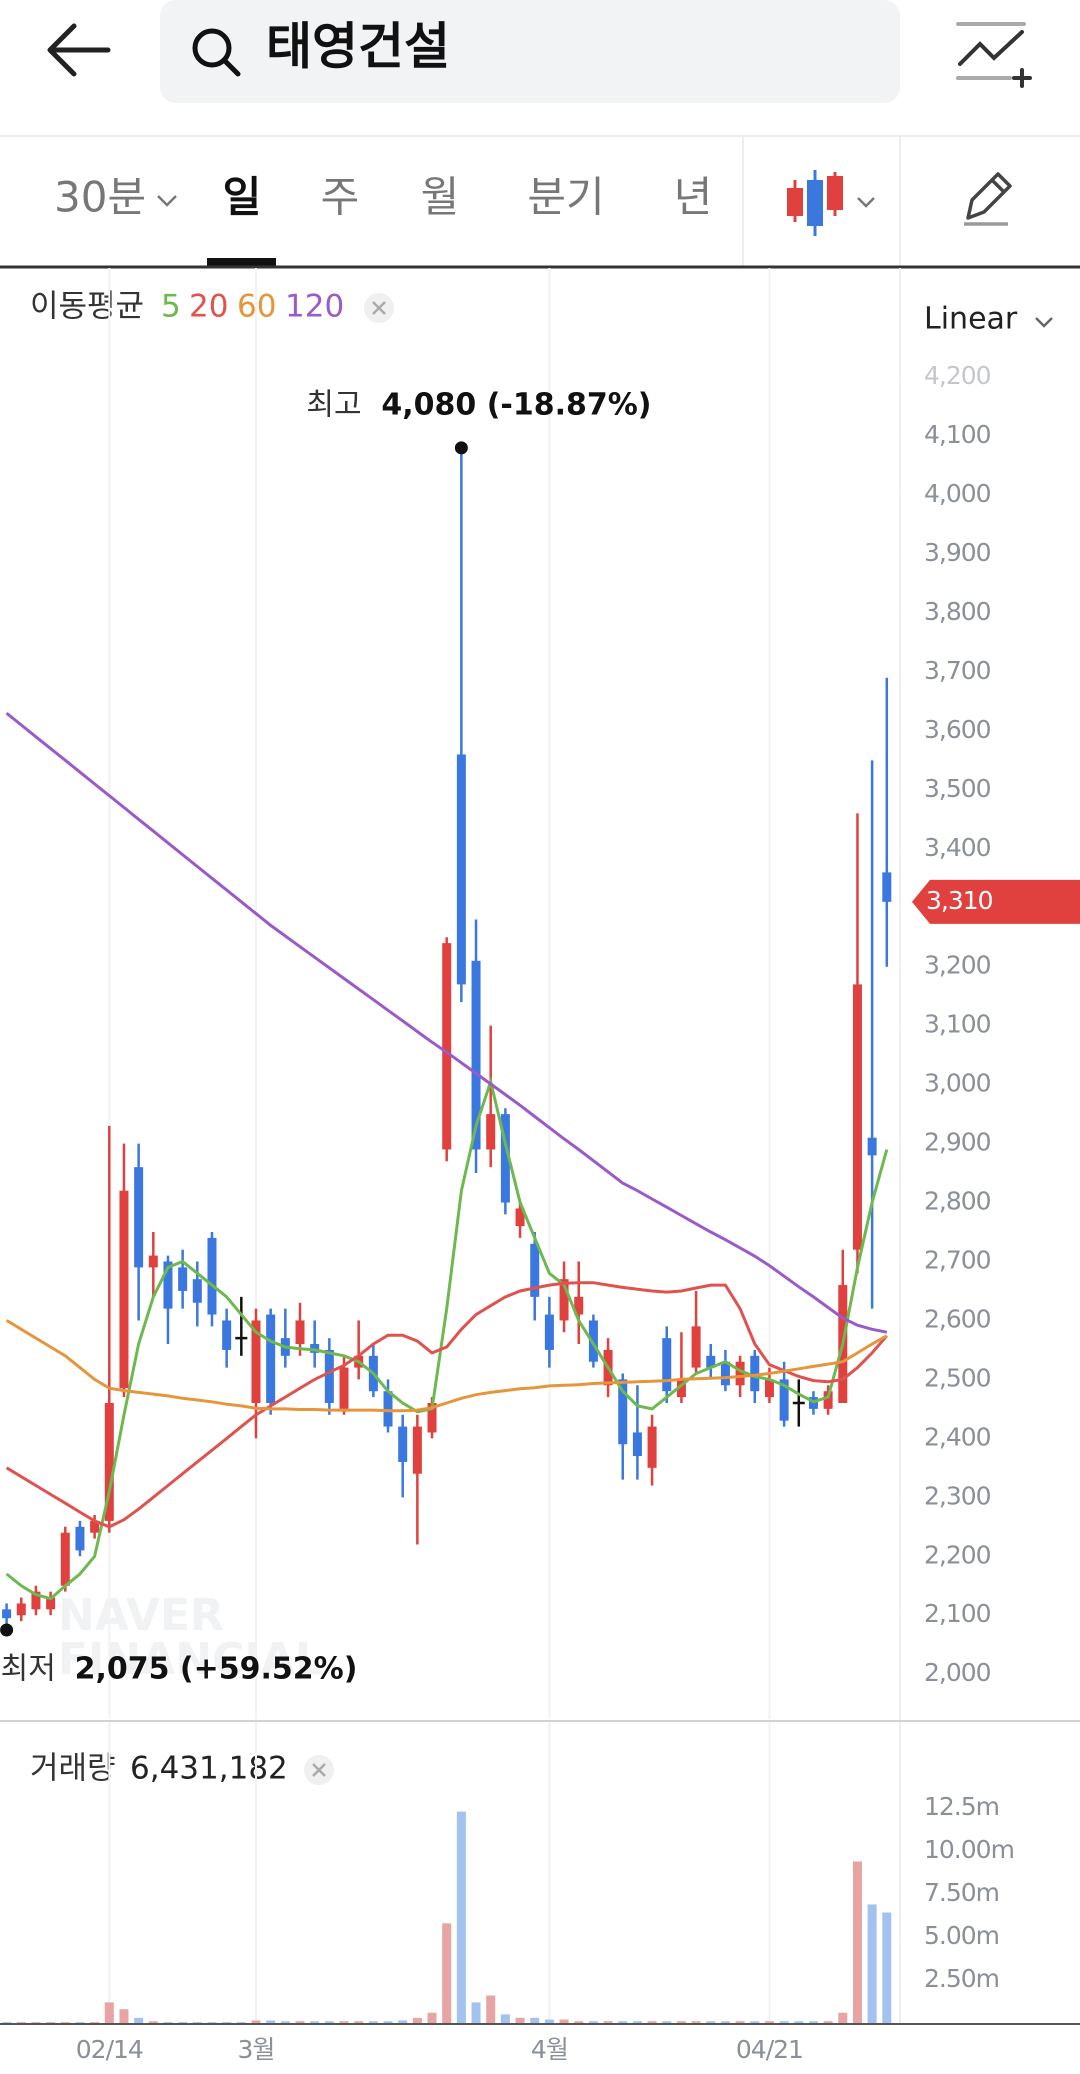 The image size is (1080, 2074). What do you see at coordinates (957, 1259) in the screenshot?
I see `y-tick-label: 2,700` at bounding box center [957, 1259].